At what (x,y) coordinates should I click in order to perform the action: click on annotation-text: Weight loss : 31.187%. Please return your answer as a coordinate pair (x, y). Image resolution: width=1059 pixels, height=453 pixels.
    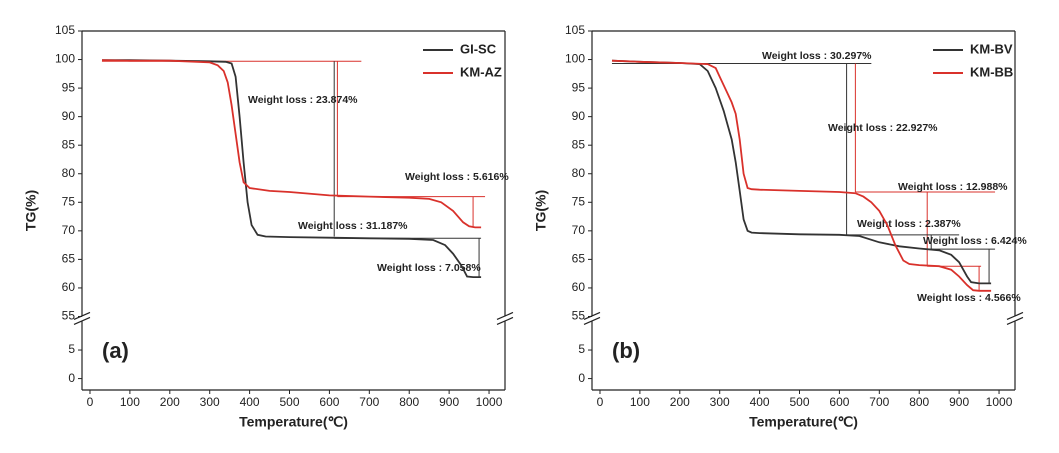
    Looking at the image, I should click on (353, 226).